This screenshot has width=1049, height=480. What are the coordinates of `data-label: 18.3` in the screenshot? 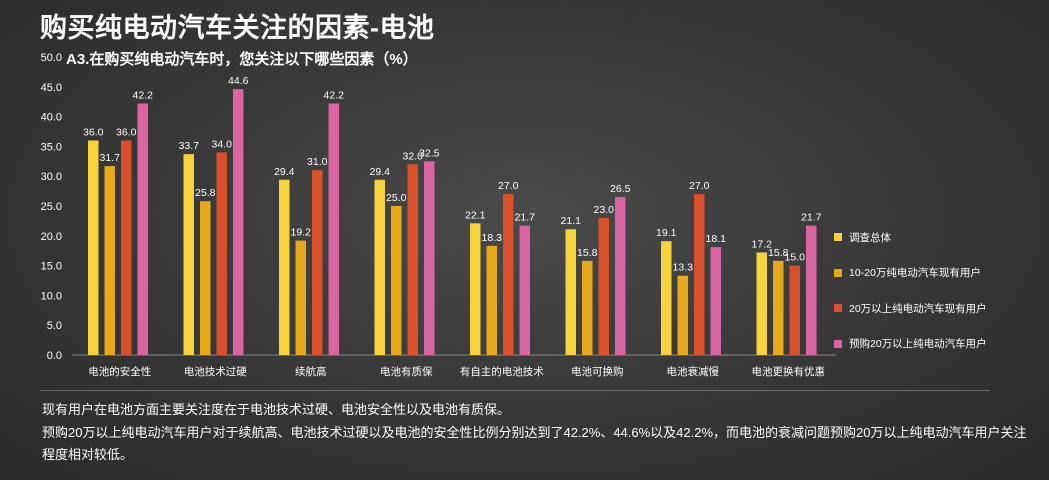 It's located at (492, 238).